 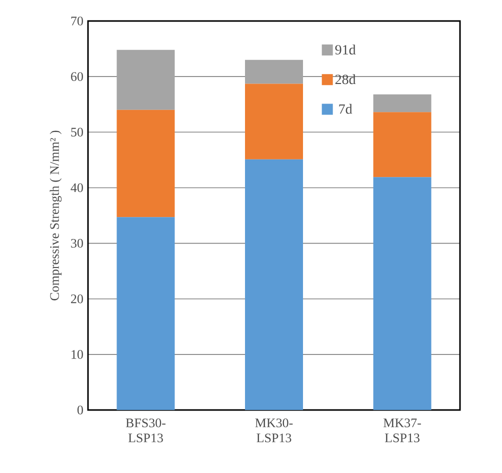 I want to click on y-tick-label: 30, so click(x=77, y=243).